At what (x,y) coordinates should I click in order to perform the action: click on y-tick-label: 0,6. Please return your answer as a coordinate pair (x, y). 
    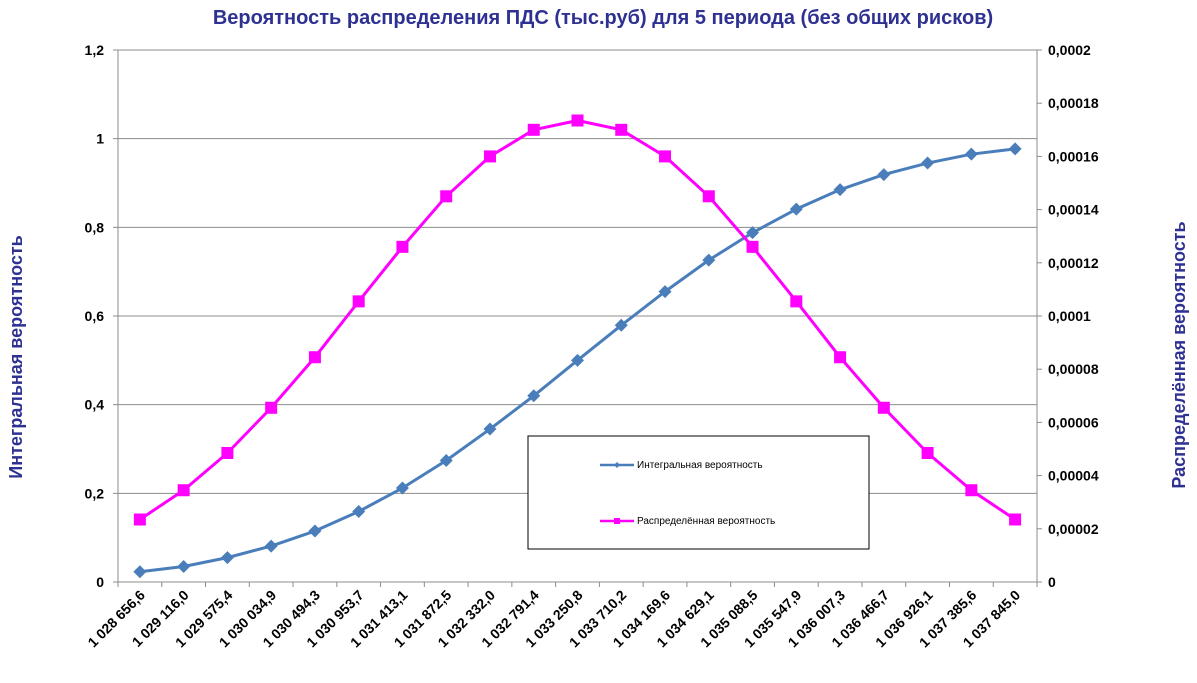
    Looking at the image, I should click on (95, 316).